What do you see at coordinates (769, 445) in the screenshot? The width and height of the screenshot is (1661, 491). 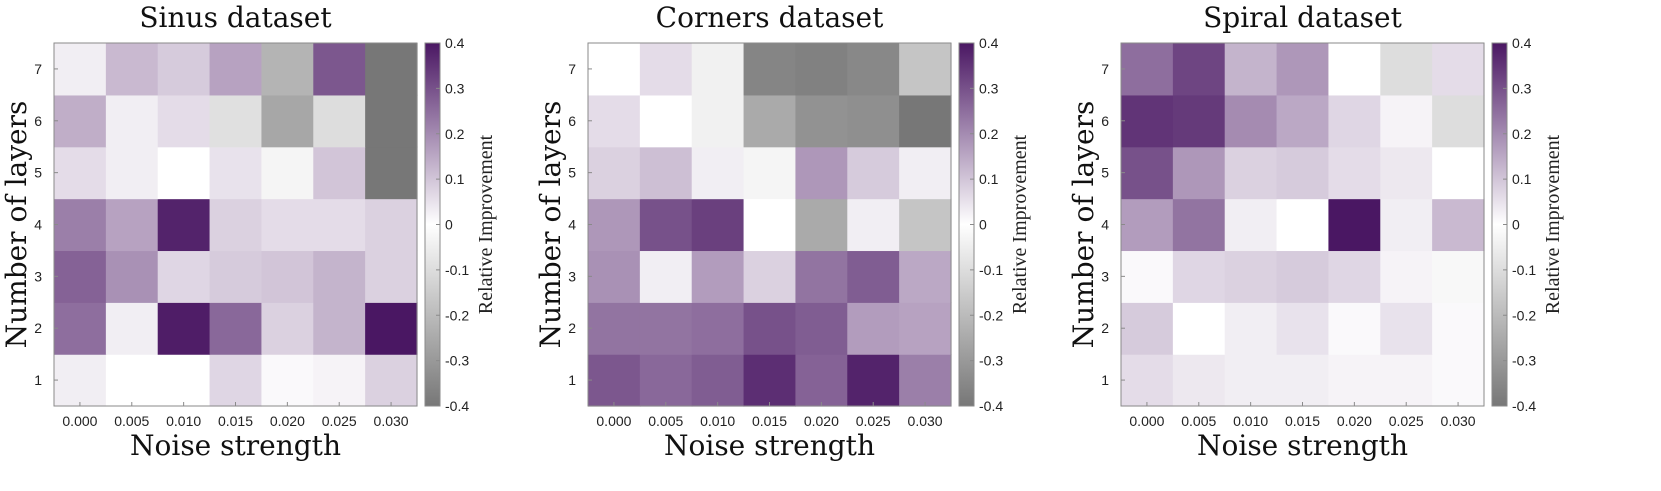 I see `x-axis-label: Noise strength` at bounding box center [769, 445].